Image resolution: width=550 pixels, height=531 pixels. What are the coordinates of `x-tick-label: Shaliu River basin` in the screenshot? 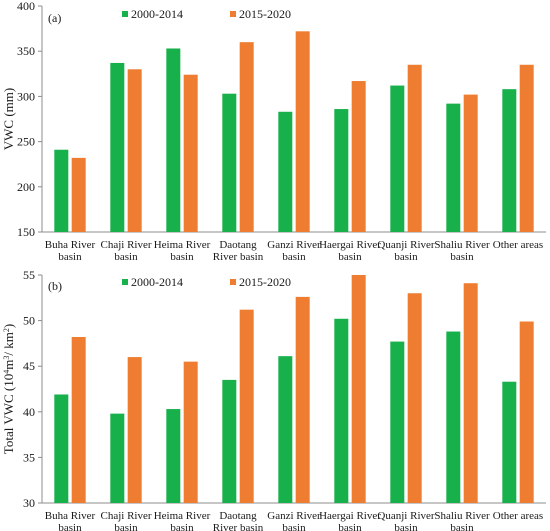 It's located at (462, 251).